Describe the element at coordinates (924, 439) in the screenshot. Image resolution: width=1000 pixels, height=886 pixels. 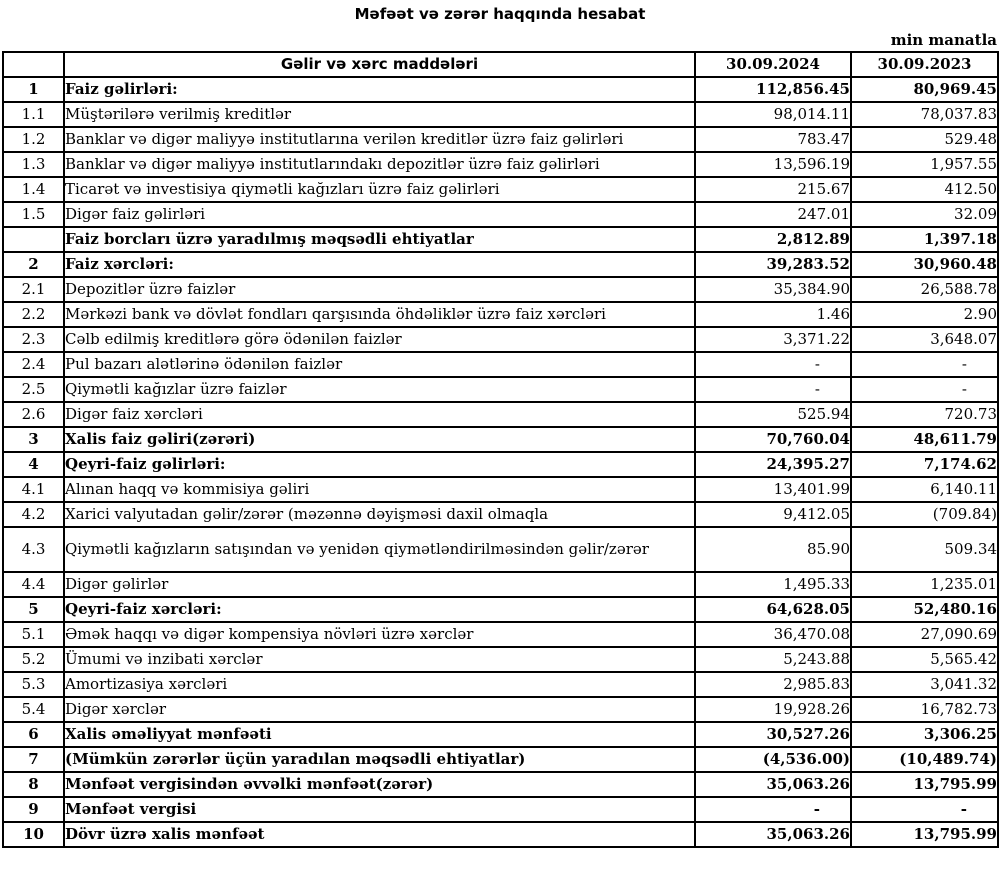
I see `value-2023: 48,611.79` at that location.